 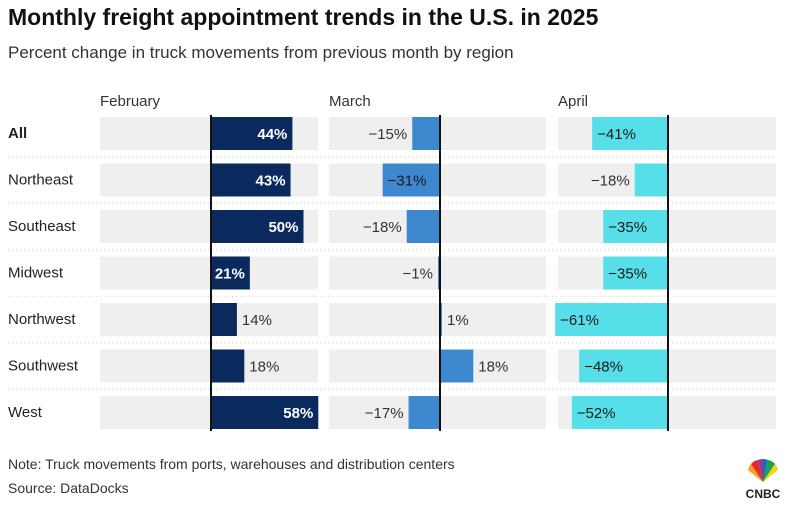 What do you see at coordinates (298, 413) in the screenshot?
I see `label-february-west: 58%` at bounding box center [298, 413].